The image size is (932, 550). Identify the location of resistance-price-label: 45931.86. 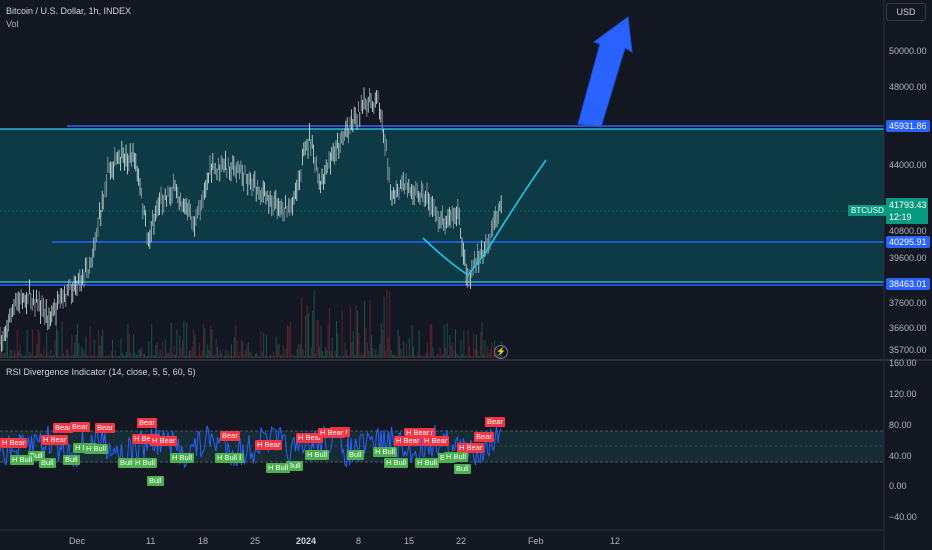
(908, 126).